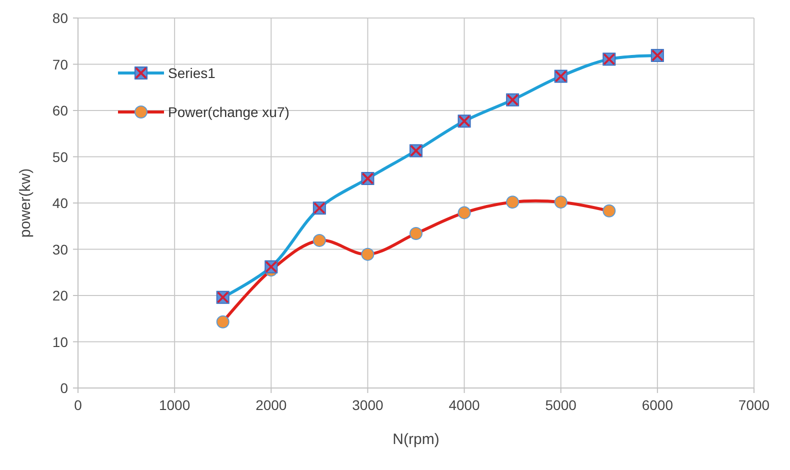 This screenshot has height=470, width=790. What do you see at coordinates (174, 405) in the screenshot?
I see `x-tick-label: 1000` at bounding box center [174, 405].